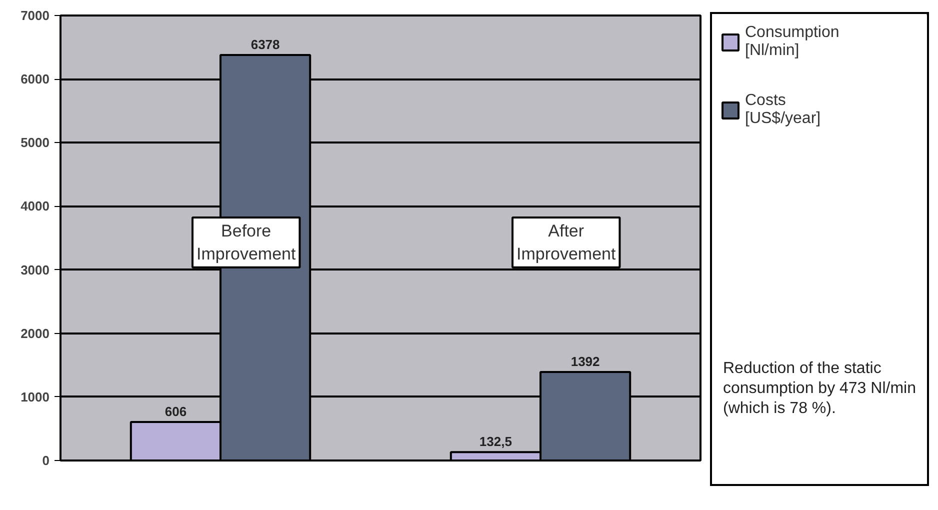 Image resolution: width=938 pixels, height=510 pixels. Describe the element at coordinates (35, 142) in the screenshot. I see `y-tick-label: 5000` at that location.